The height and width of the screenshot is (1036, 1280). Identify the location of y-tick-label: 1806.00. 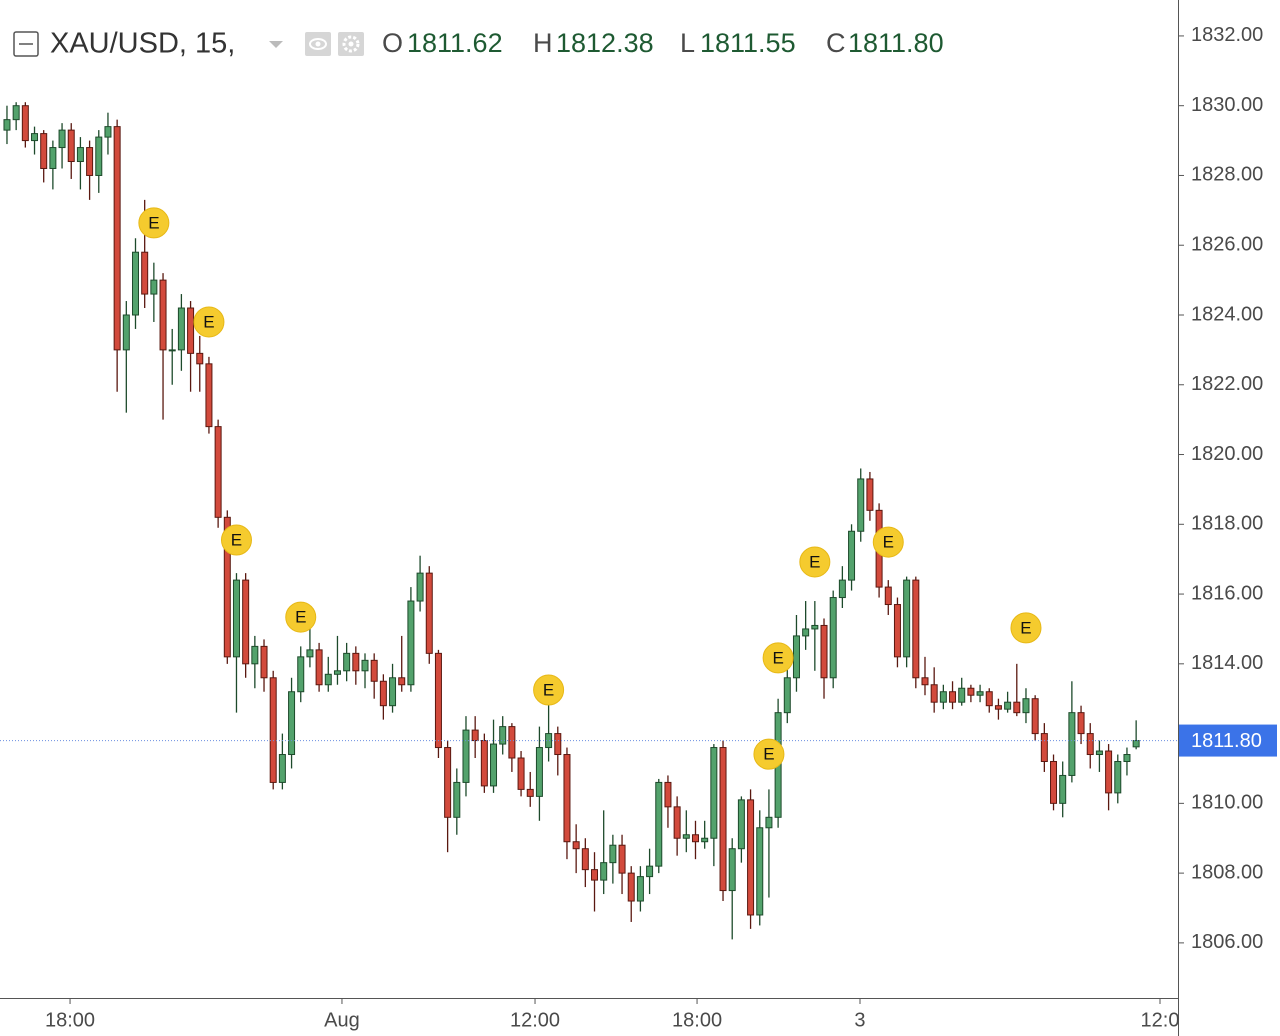
(1227, 942).